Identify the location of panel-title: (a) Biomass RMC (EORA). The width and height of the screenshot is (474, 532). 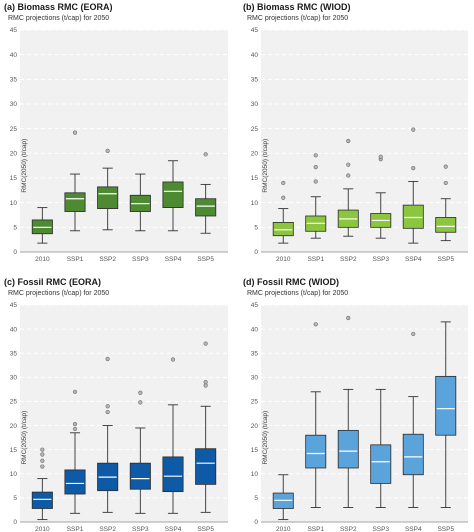
(58, 7).